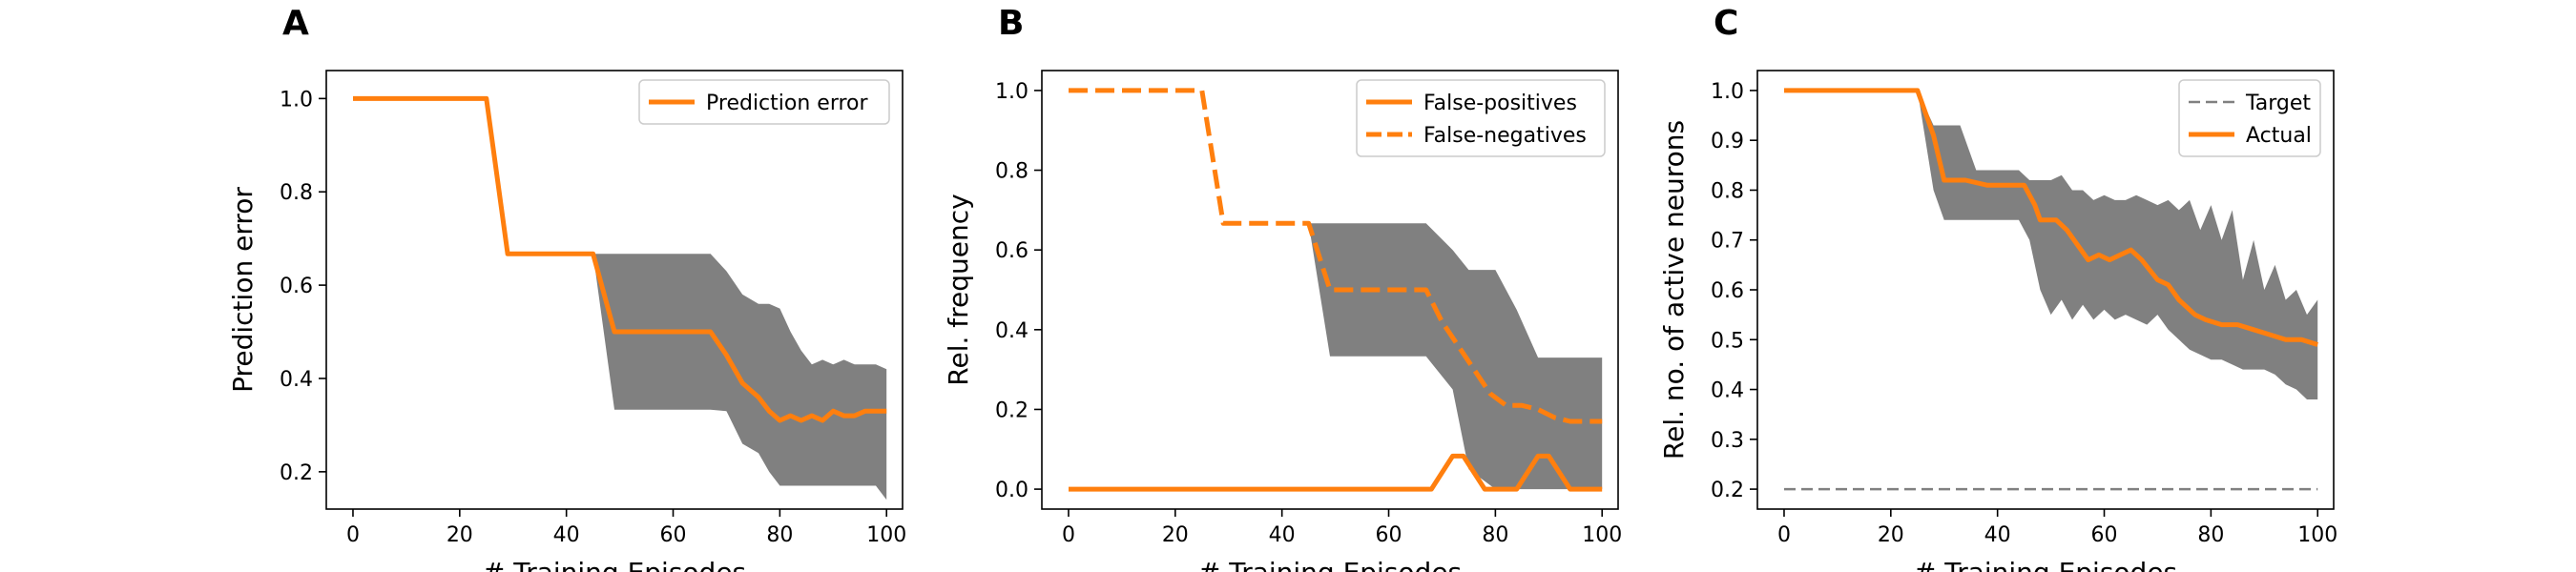 This screenshot has width=2576, height=572. Describe the element at coordinates (1726, 23) in the screenshot. I see `panel-letter: C` at that location.